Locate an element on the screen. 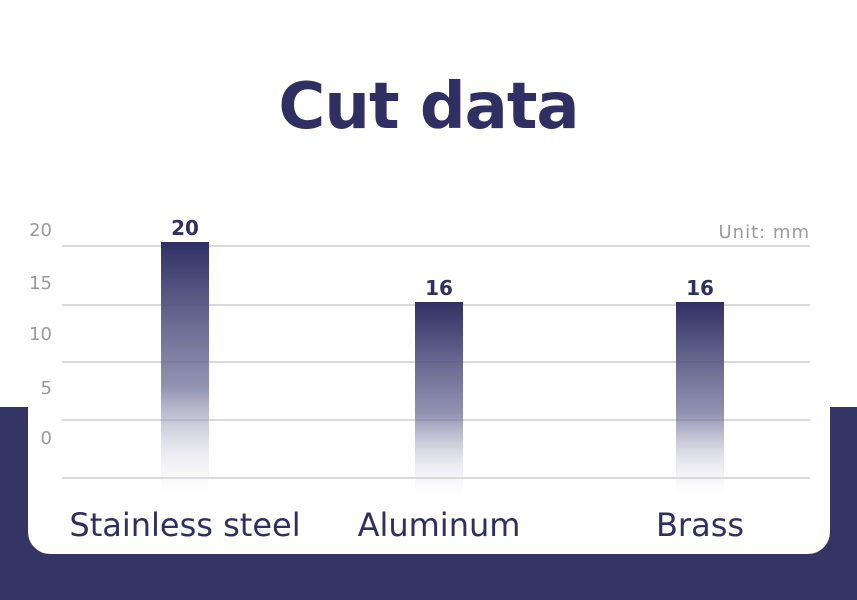  category-label: Aluminum is located at coordinates (439, 525).